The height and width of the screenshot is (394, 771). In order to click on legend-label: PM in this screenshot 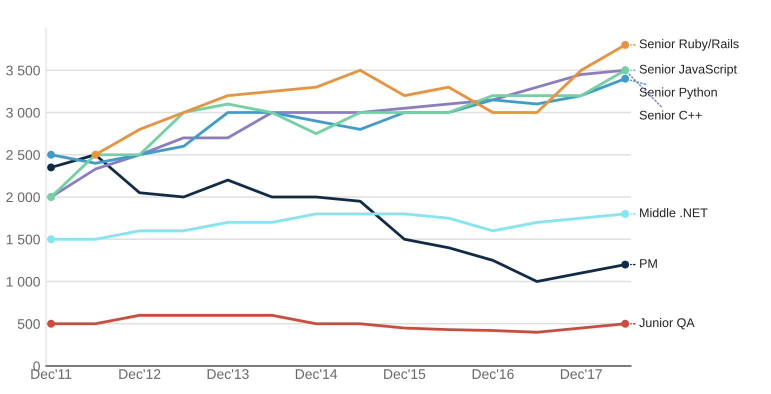, I will do `click(648, 263)`.